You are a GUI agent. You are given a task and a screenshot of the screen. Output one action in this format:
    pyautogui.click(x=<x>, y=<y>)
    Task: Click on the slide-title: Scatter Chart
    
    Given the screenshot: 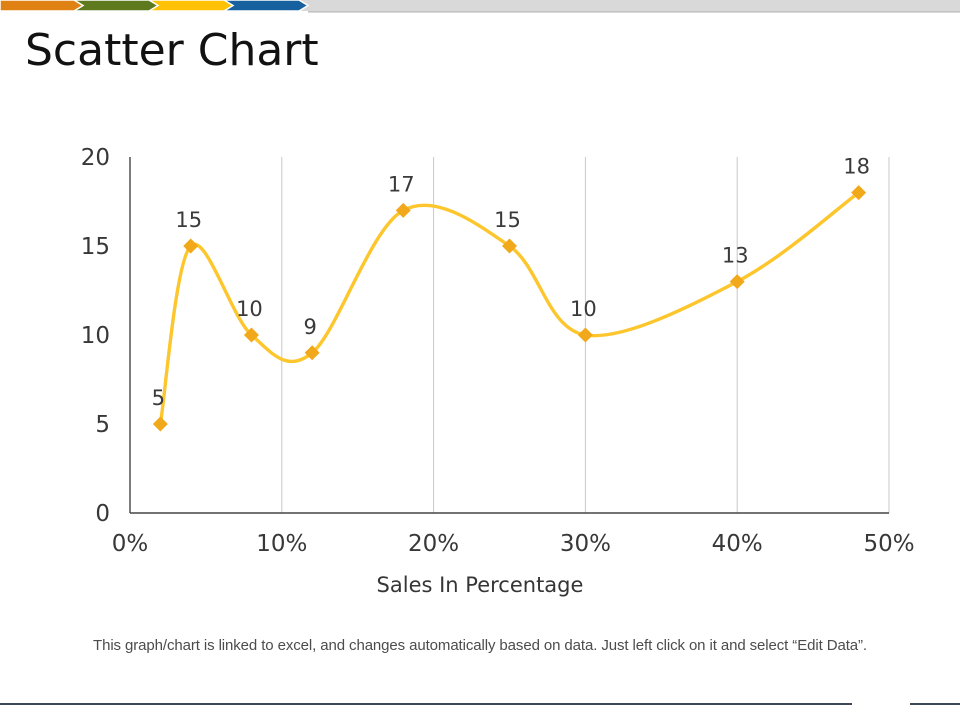 What is the action you would take?
    pyautogui.click(x=172, y=50)
    